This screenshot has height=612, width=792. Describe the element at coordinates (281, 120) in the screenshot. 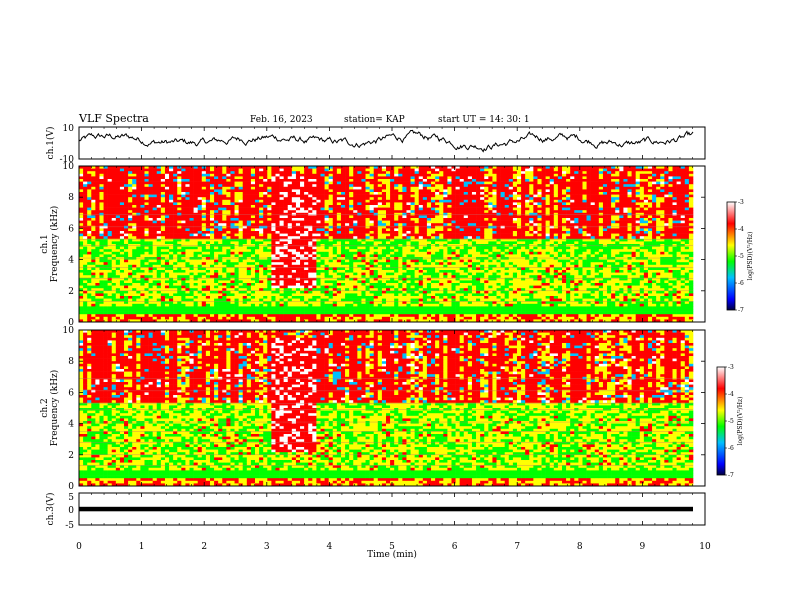

I see `date-label: Feb. 16, 2023` at that location.